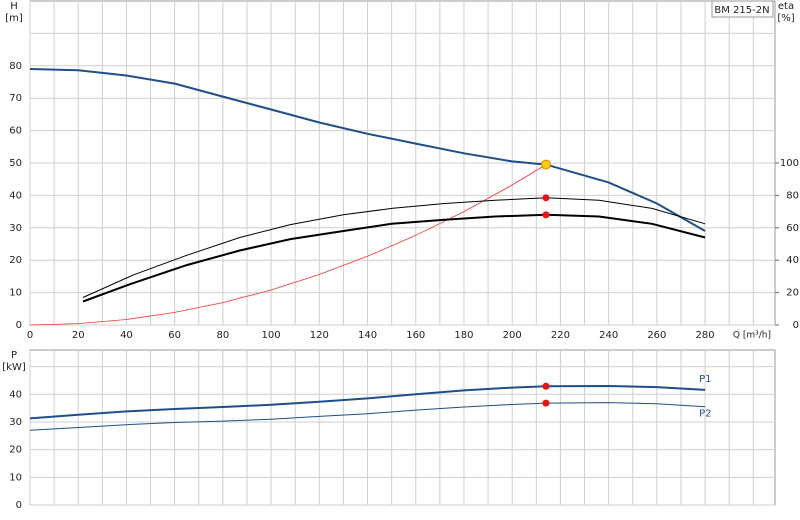 The width and height of the screenshot is (800, 520). Describe the element at coordinates (560, 335) in the screenshot. I see `x-tick-label: 220` at that location.